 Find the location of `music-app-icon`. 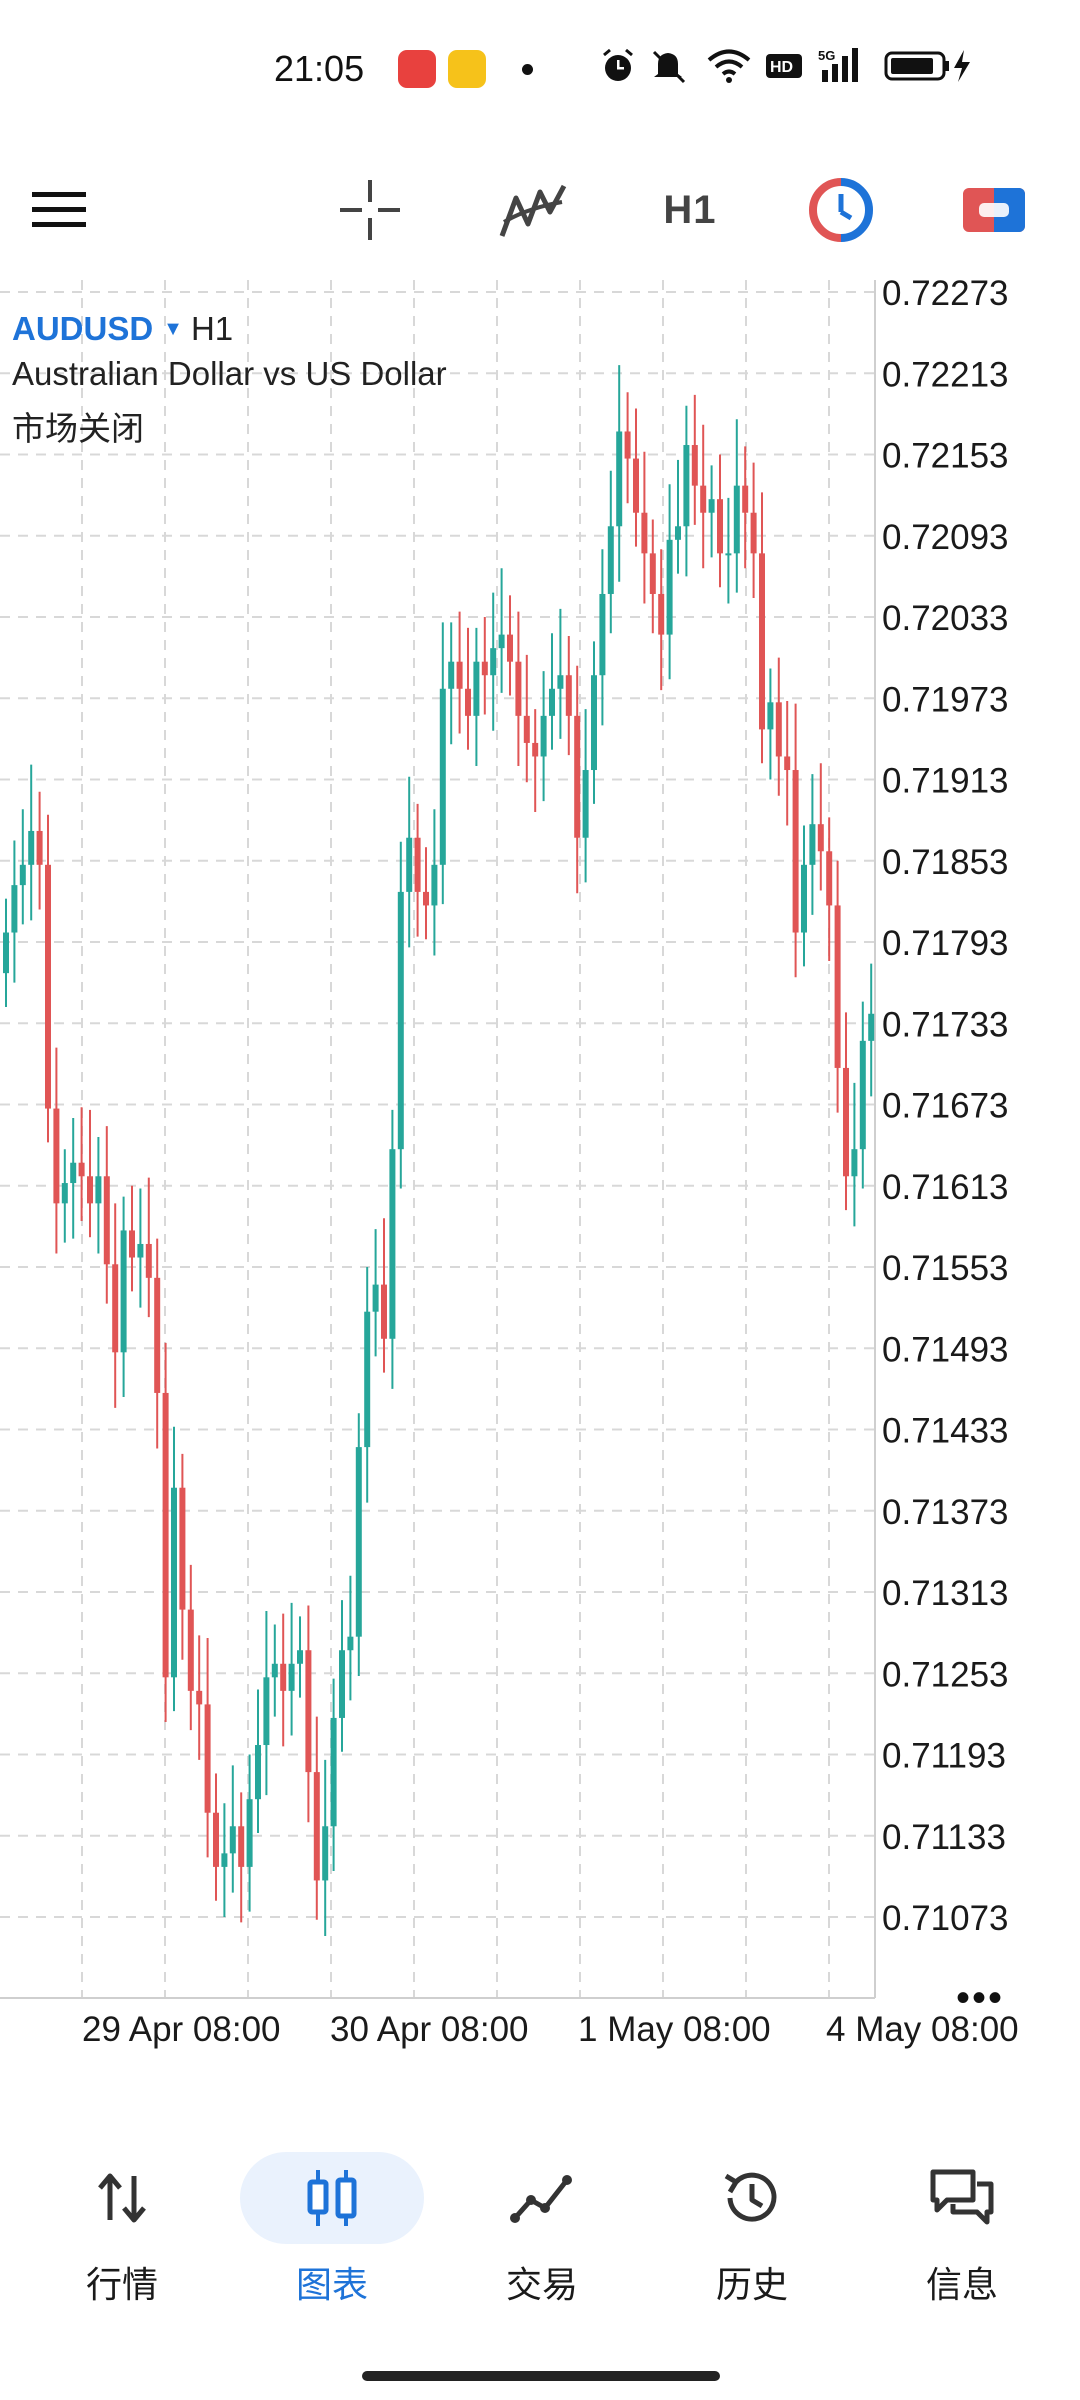

music-app-icon is located at coordinates (417, 69).